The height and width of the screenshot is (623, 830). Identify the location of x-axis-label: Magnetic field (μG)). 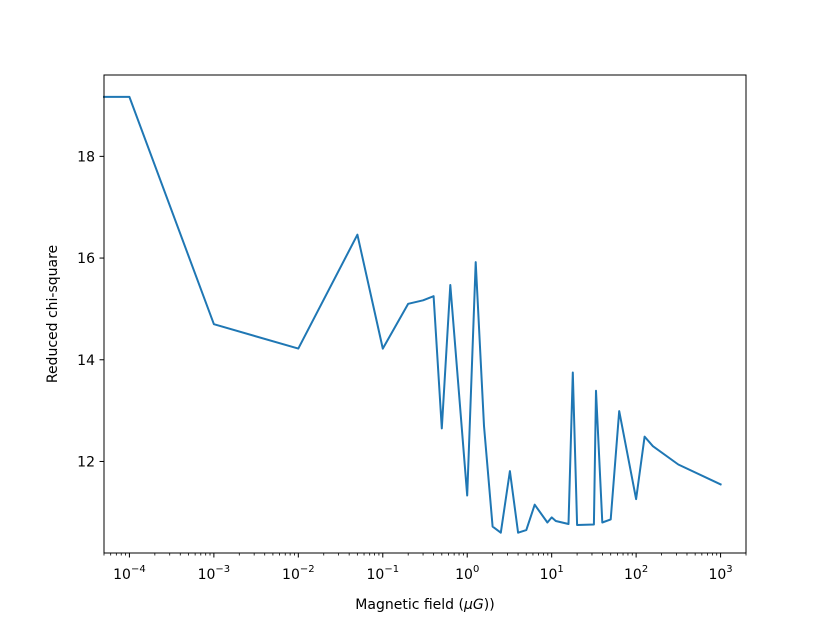
(424, 605).